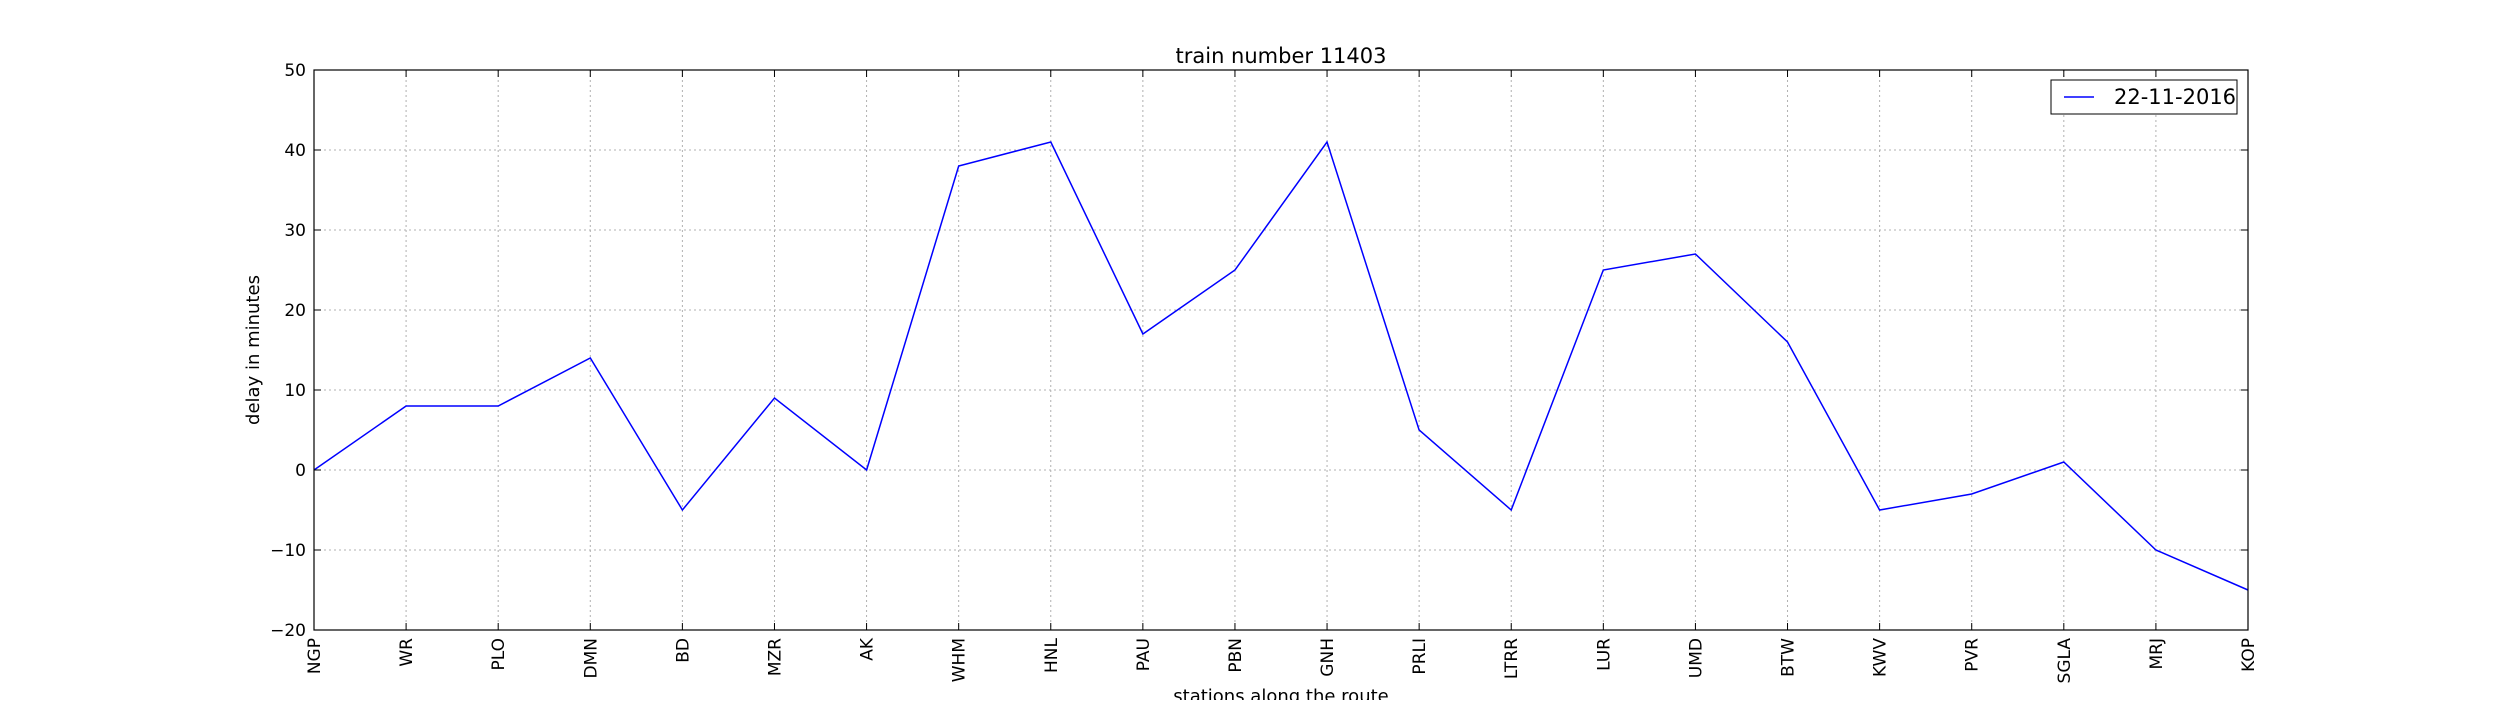 Image resolution: width=2500 pixels, height=704 pixels. Describe the element at coordinates (315, 656) in the screenshot. I see `x-tick-label: NGP` at that location.